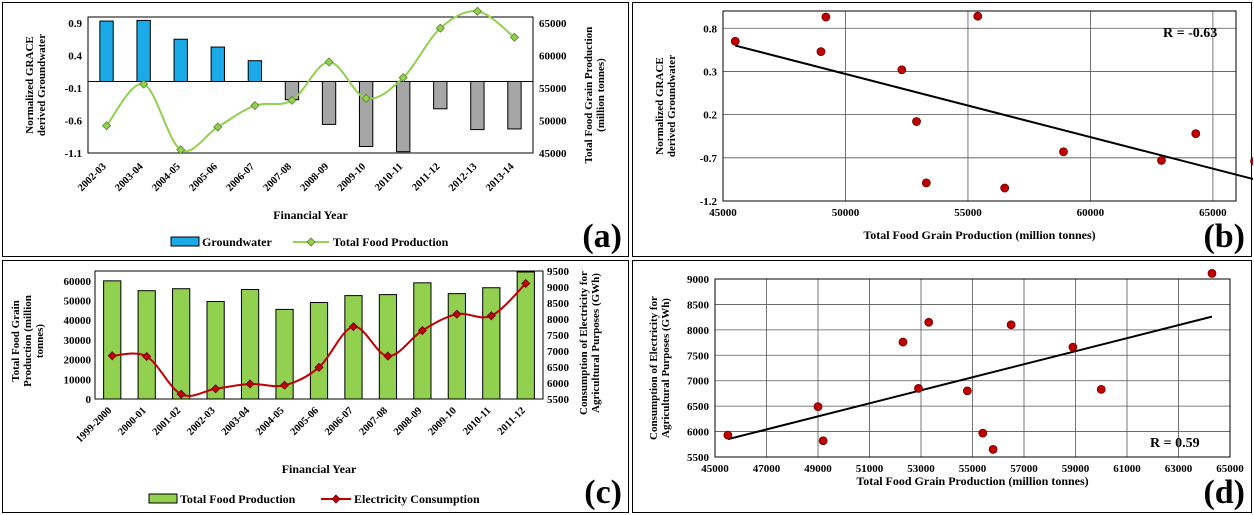 This screenshot has width=1254, height=515. I want to click on x-tick-label: 47000, so click(767, 469).